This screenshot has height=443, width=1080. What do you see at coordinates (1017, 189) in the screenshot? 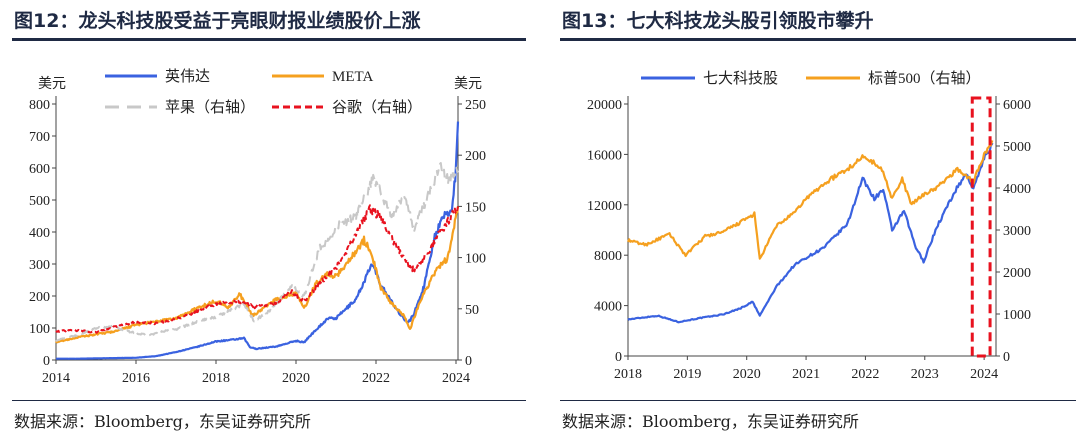
I see `y-right-tick-label: 4000` at bounding box center [1017, 189].